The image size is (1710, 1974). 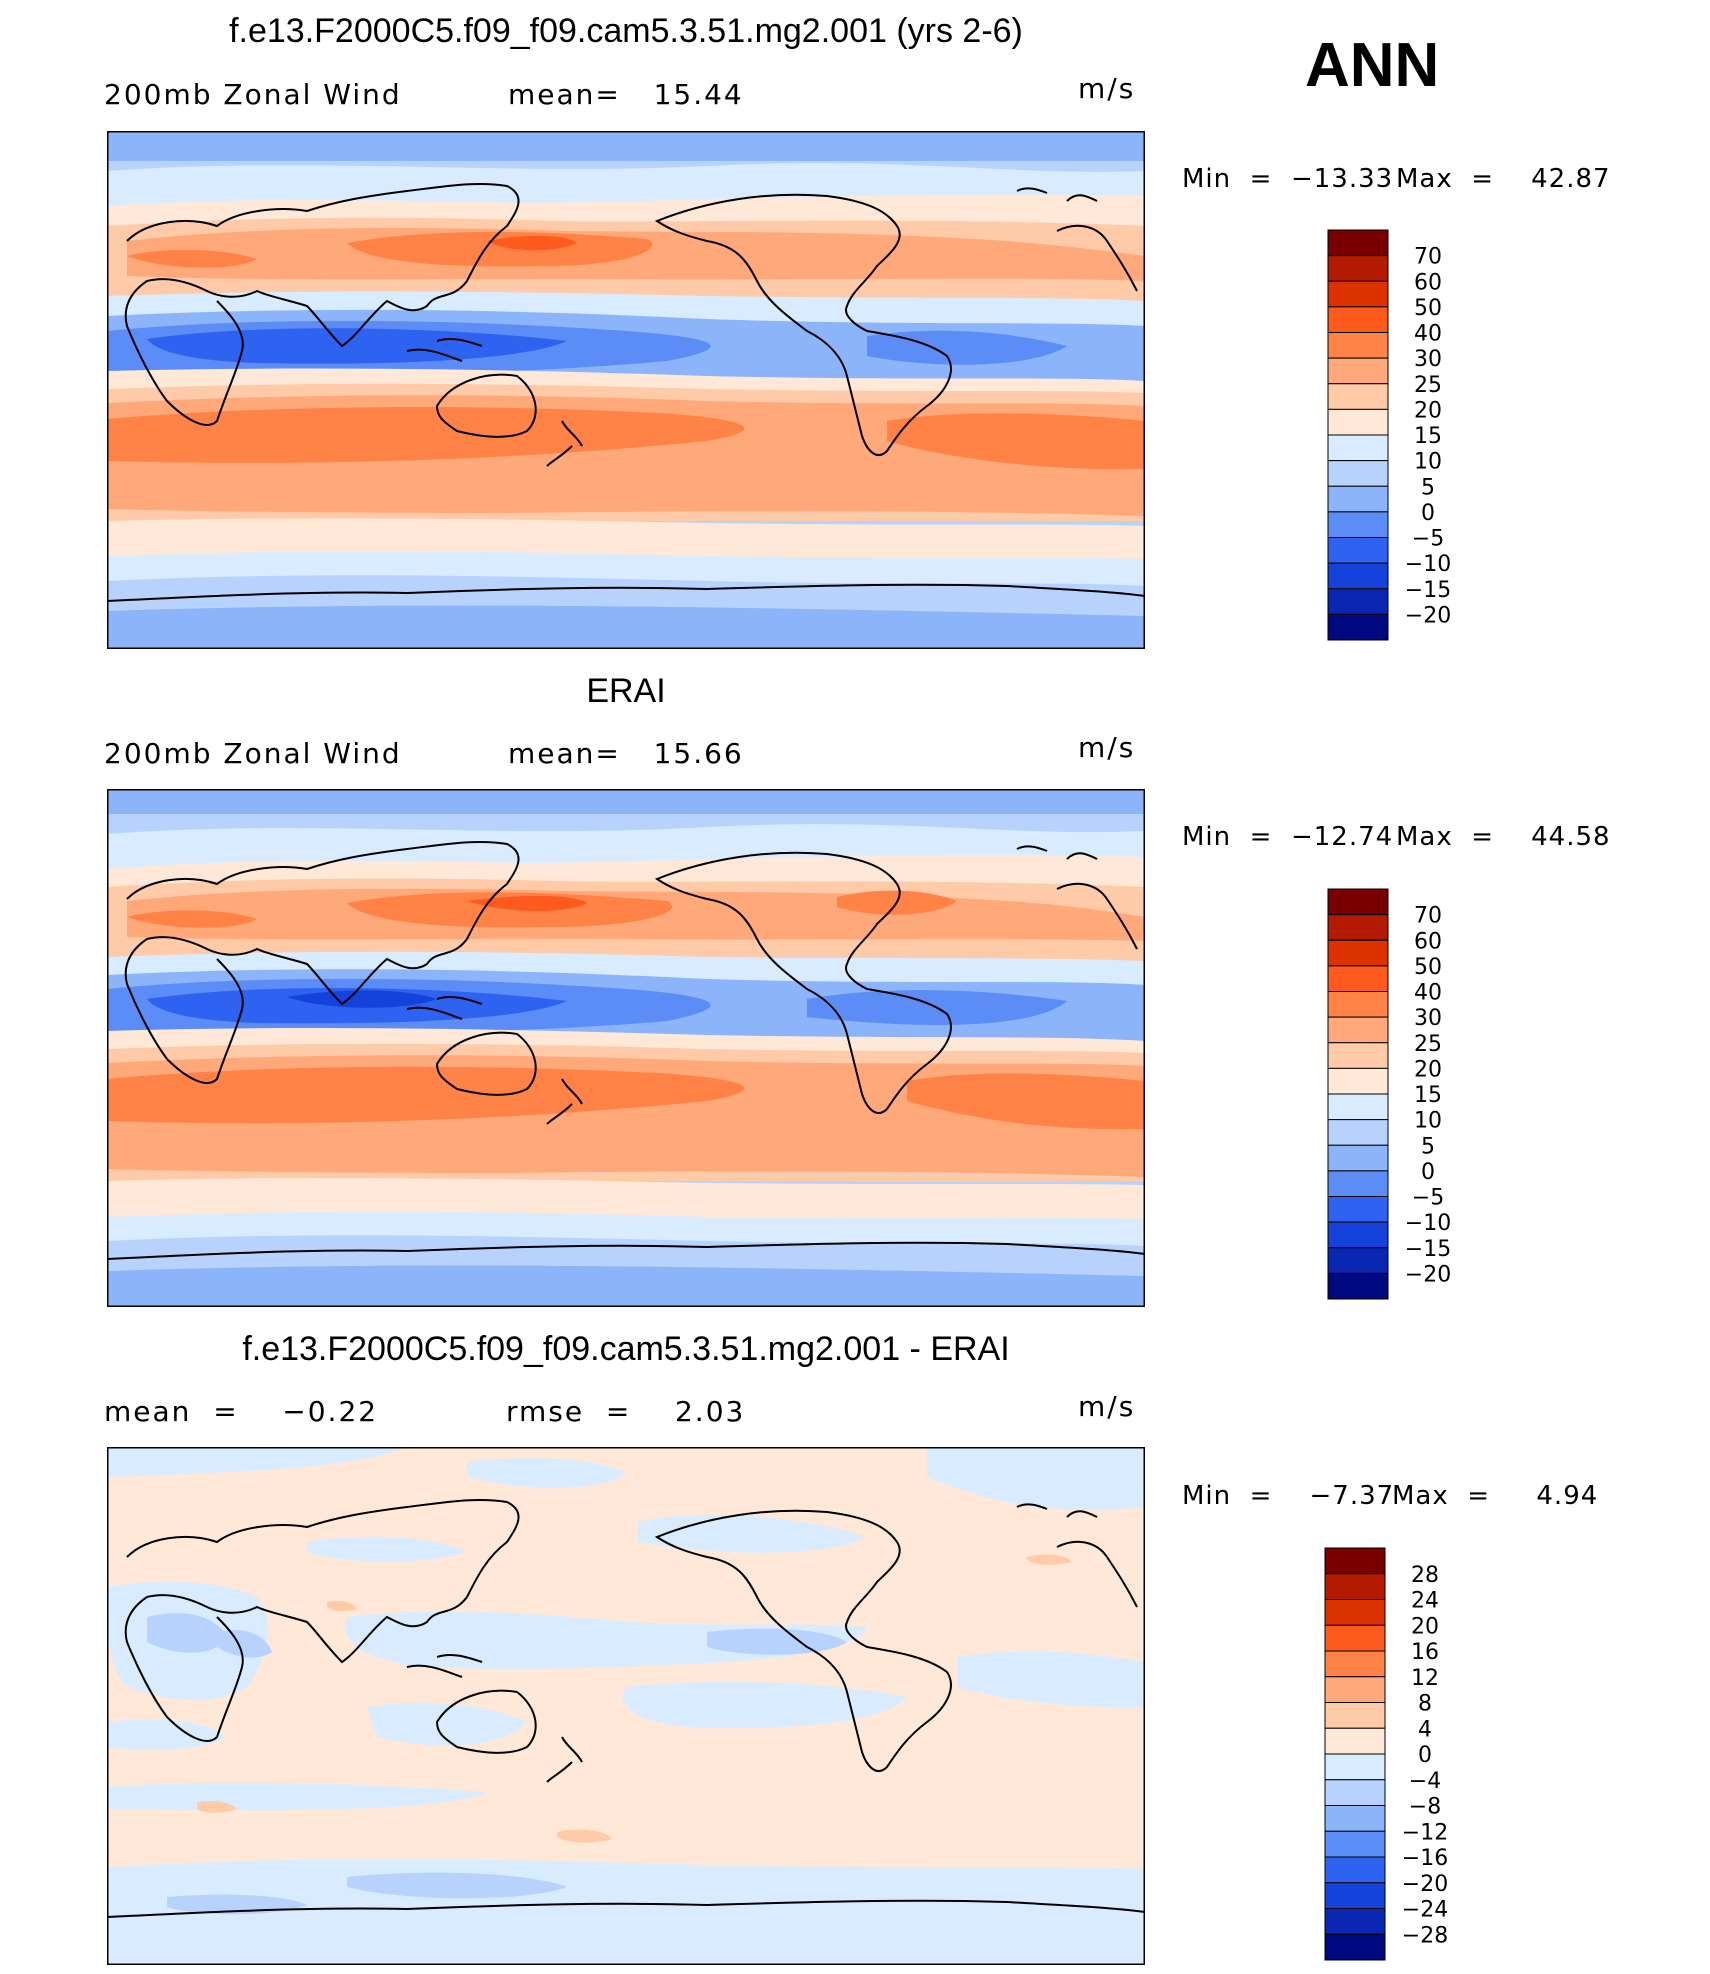 I want to click on panel-2-units-label: m/s, so click(x=1107, y=747).